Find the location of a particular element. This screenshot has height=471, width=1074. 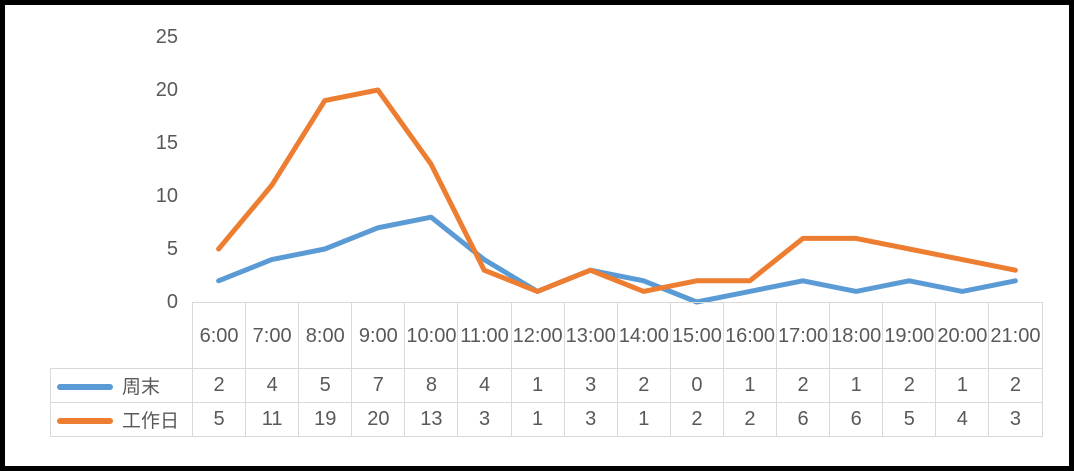

y-axis-tick-label: 5 is located at coordinates (172, 249).